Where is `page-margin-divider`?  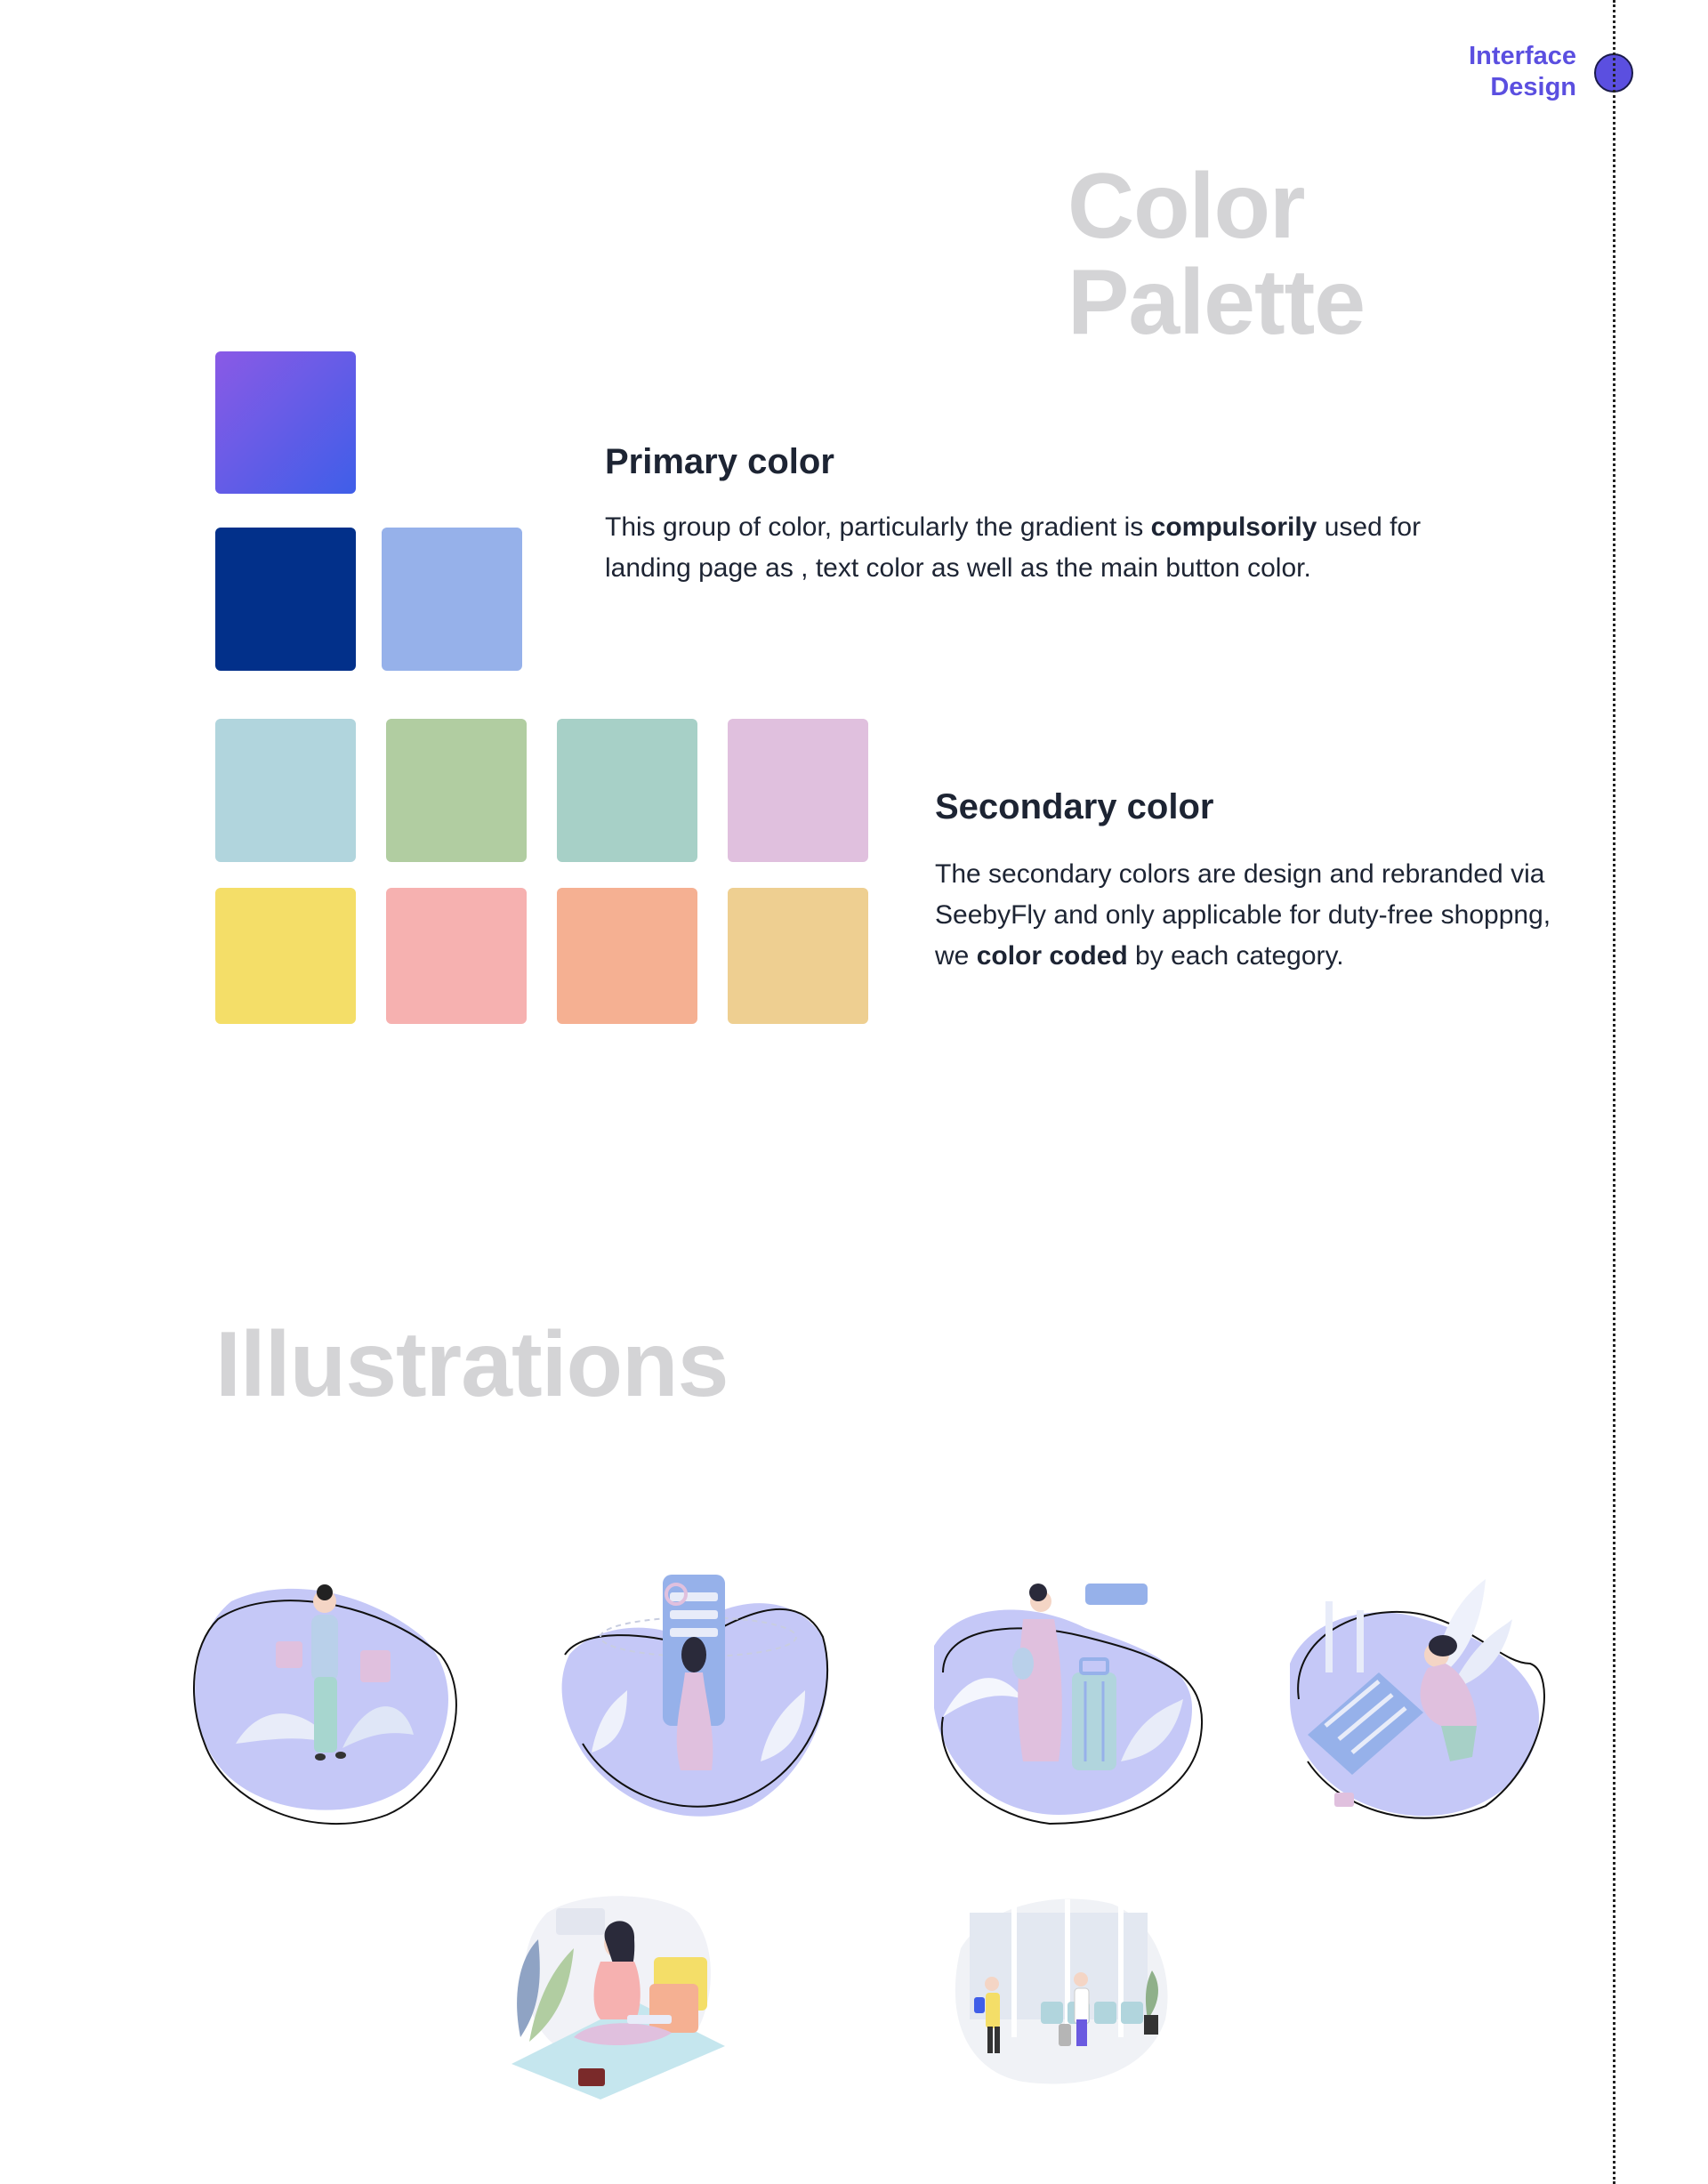 page-margin-divider is located at coordinates (1614, 1092).